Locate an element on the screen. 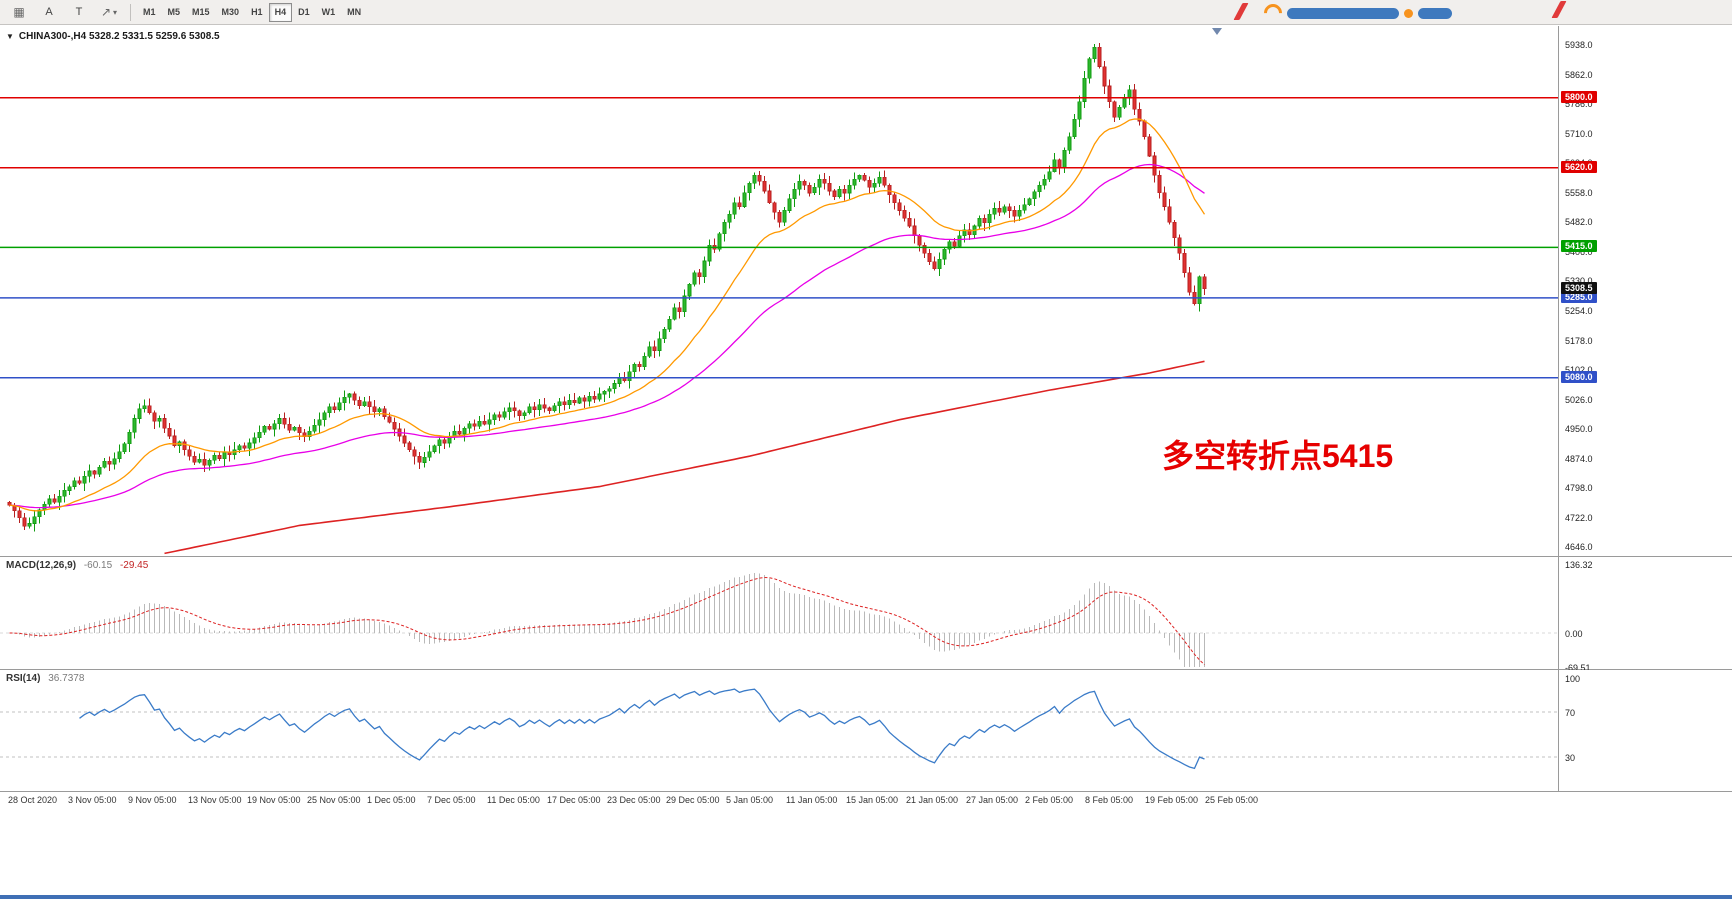 This screenshot has height=899, width=1732. grid-icon: ▦ is located at coordinates (19, 12).